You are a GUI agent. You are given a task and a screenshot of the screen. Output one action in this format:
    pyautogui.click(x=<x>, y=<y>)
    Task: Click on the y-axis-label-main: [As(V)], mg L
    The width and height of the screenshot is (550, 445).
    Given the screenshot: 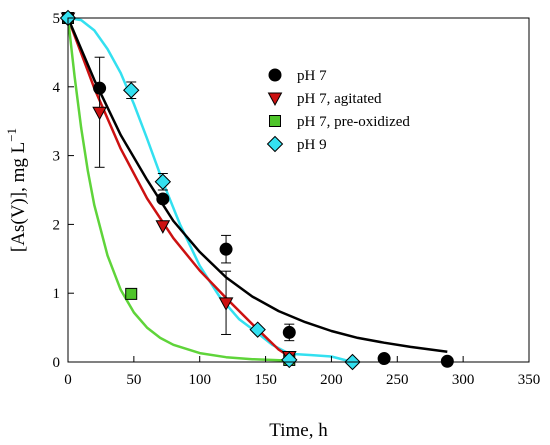 What is the action you would take?
    pyautogui.click(x=18, y=197)
    